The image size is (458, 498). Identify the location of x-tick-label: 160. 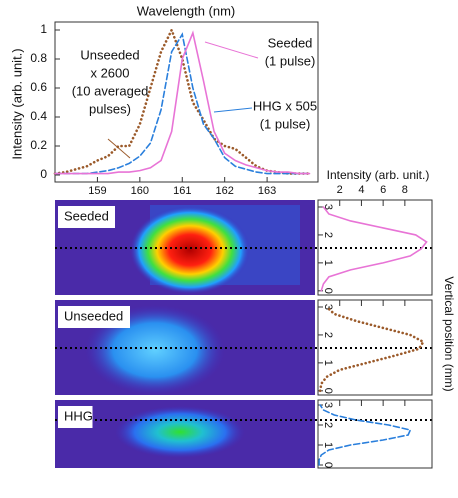
(140, 191).